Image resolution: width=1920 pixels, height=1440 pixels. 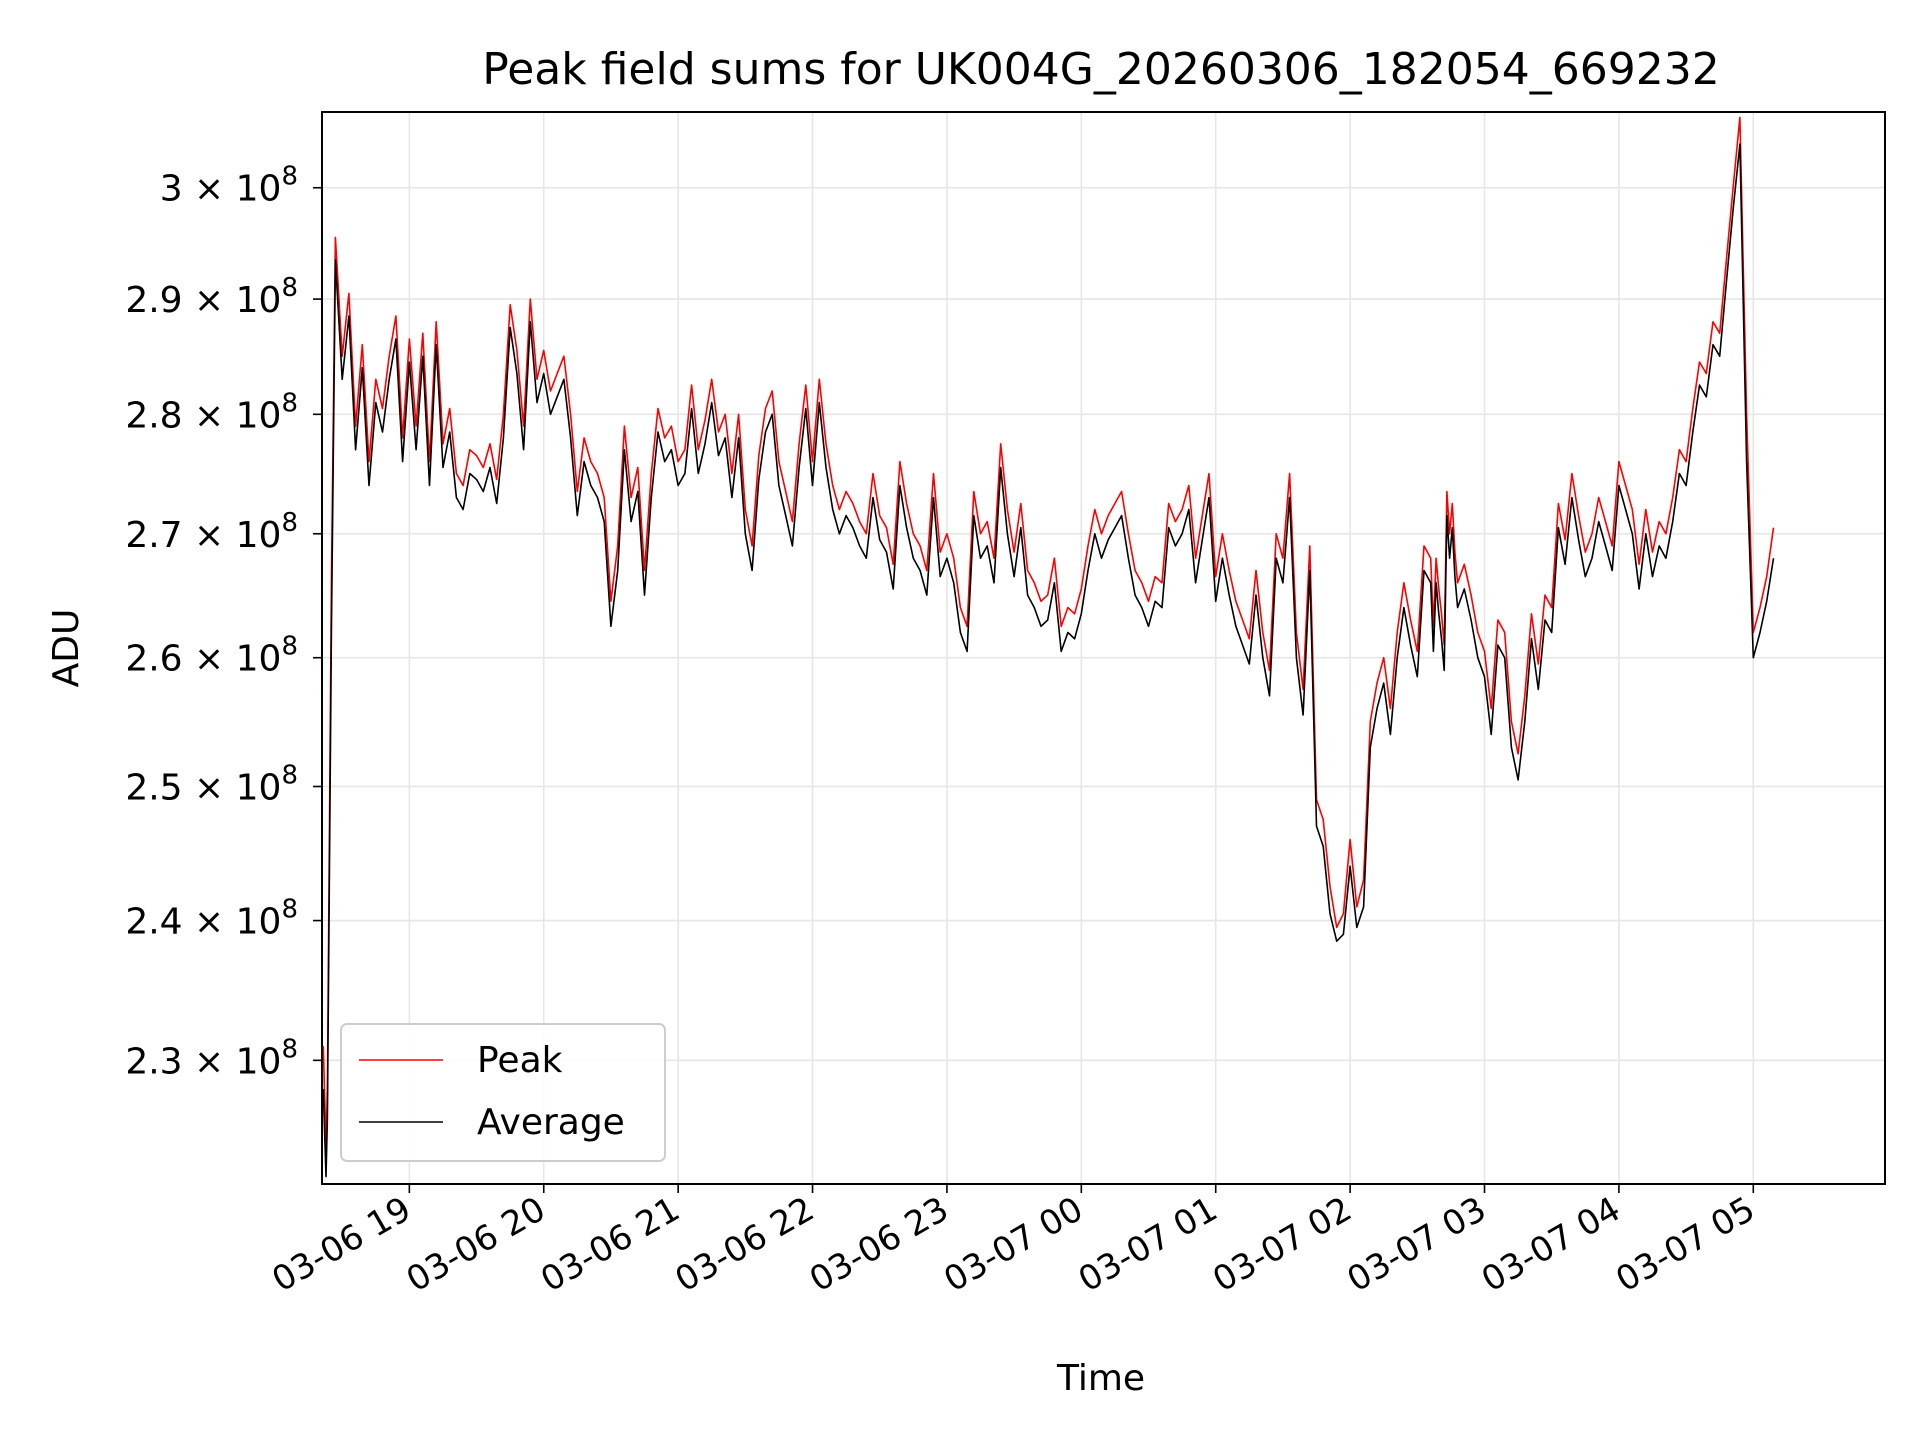 I want to click on y-tick-label: 2.4 × 108, so click(x=211, y=919).